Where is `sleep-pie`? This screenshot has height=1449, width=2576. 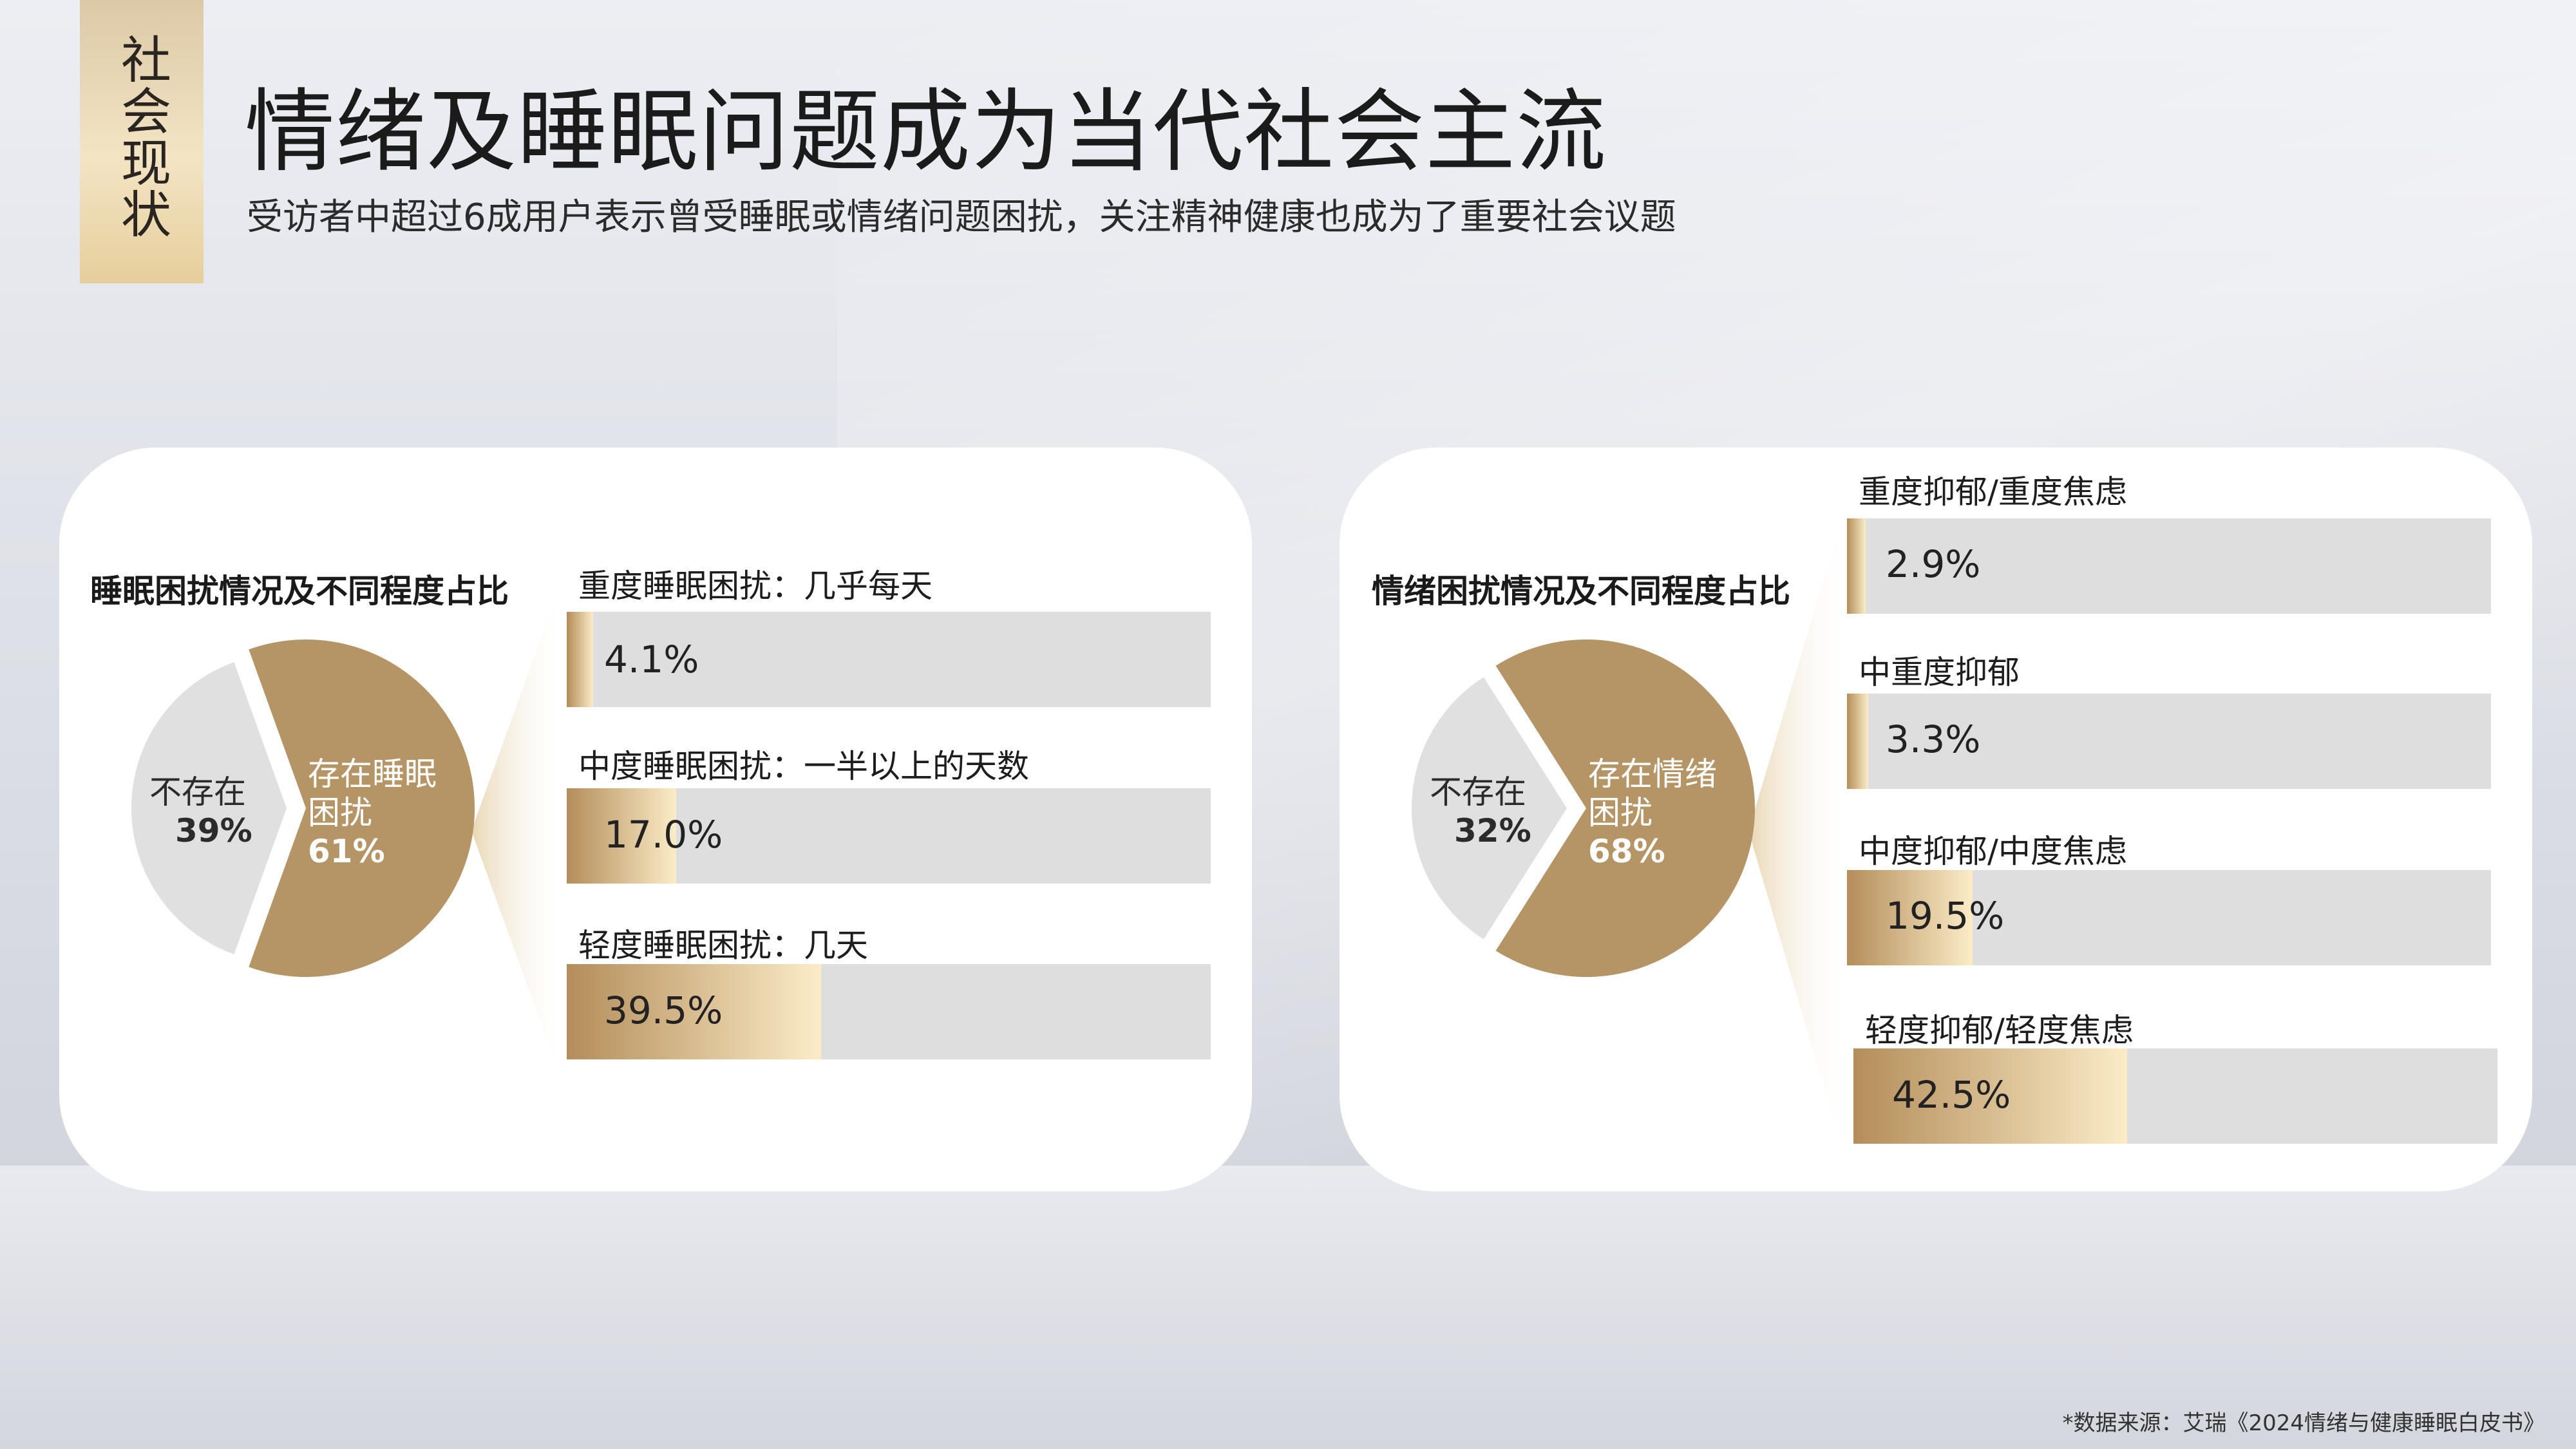 sleep-pie is located at coordinates (303, 808).